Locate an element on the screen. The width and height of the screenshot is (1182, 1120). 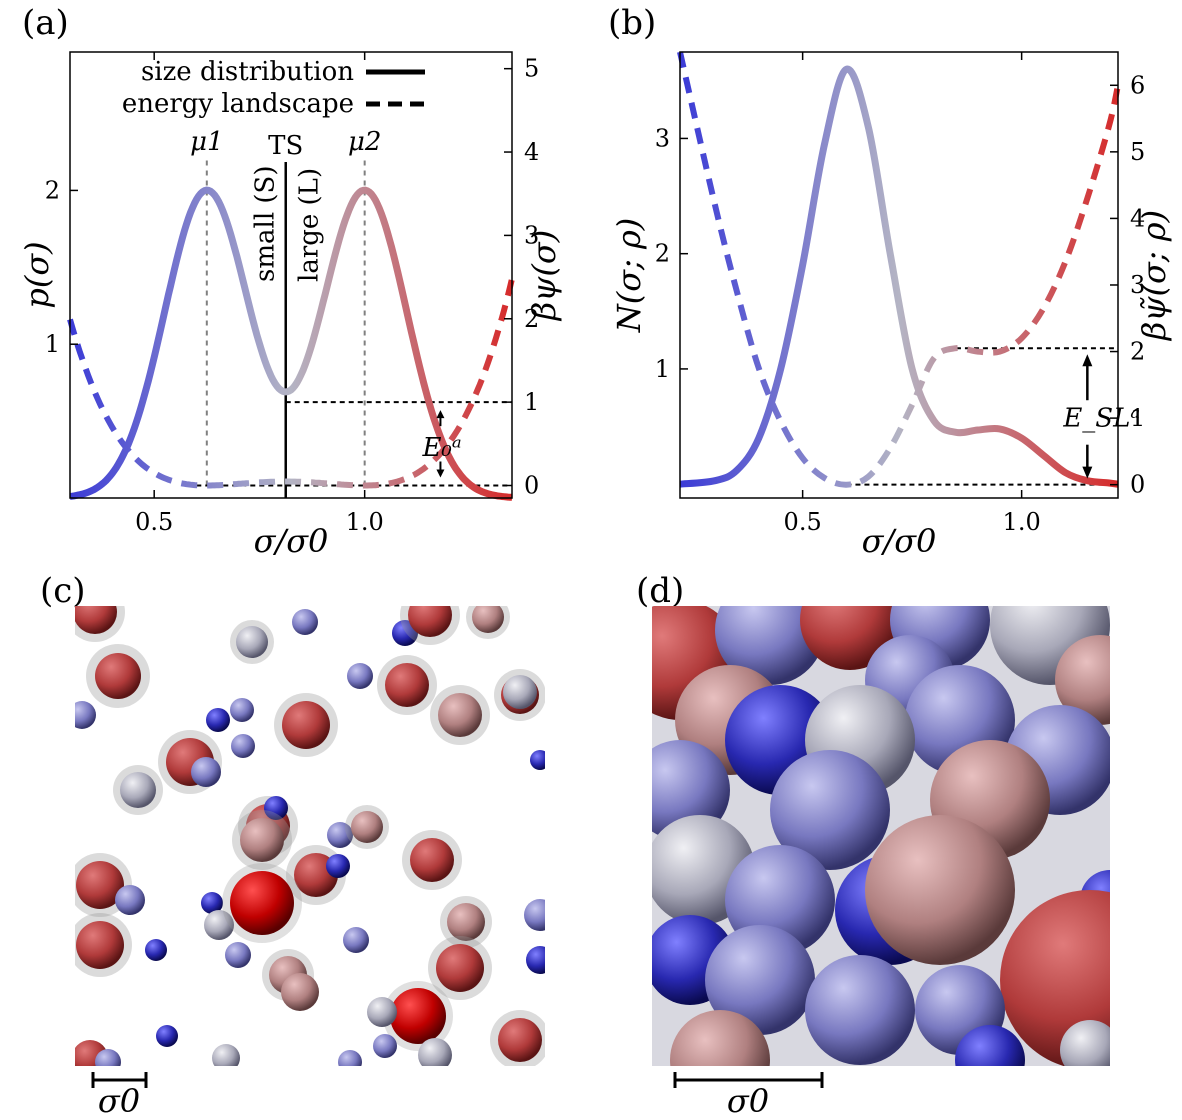
chart-b-ytick-label: 1 is located at coordinates (662, 369).